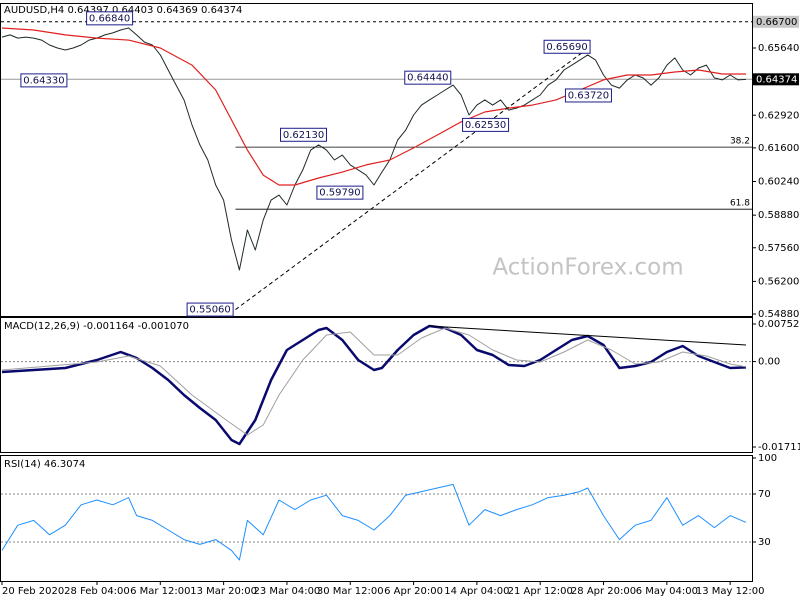 This screenshot has width=800, height=600. What do you see at coordinates (767, 458) in the screenshot?
I see `y-tick-label: 100` at bounding box center [767, 458].